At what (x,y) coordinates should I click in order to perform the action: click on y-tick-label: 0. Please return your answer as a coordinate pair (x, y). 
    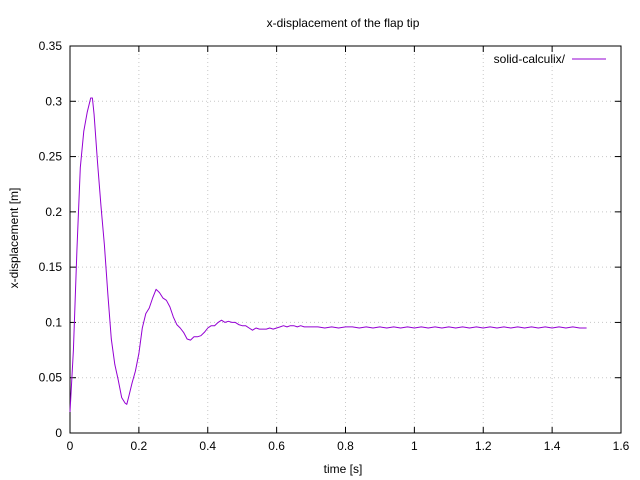
    Looking at the image, I should click on (58, 433).